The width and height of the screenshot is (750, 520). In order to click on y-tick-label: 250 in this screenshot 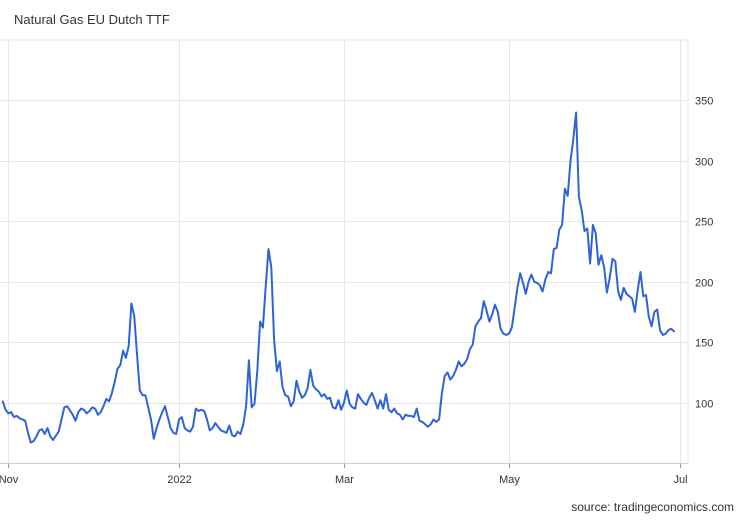, I will do `click(704, 223)`.